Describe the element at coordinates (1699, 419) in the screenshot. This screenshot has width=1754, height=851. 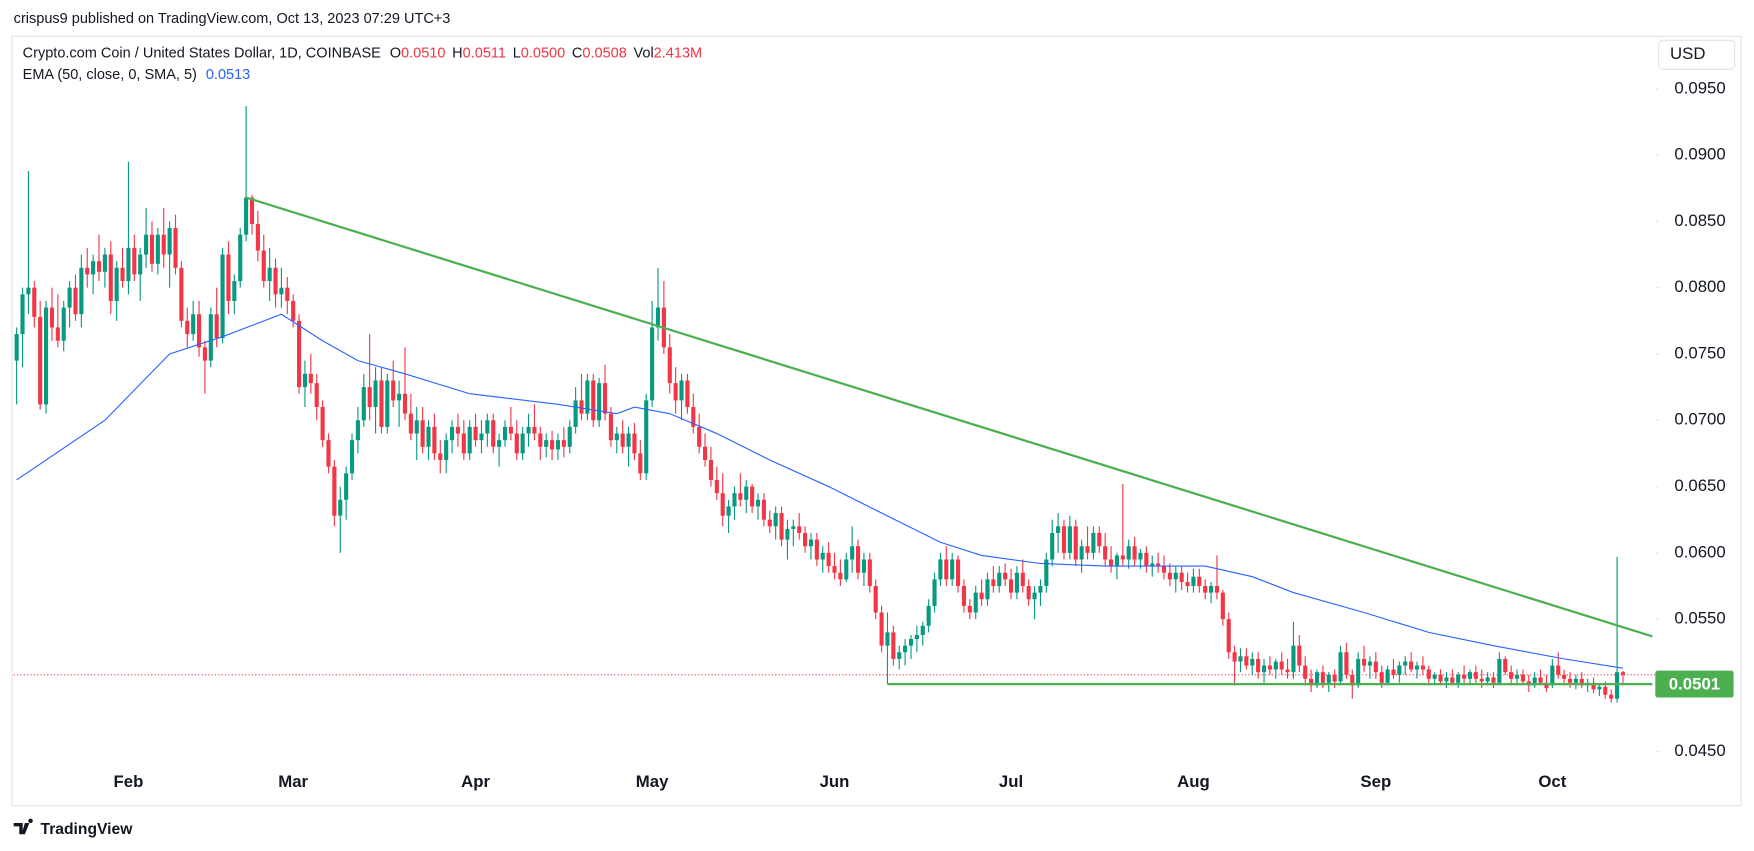
I see `y-tick-label: 0.0700` at that location.